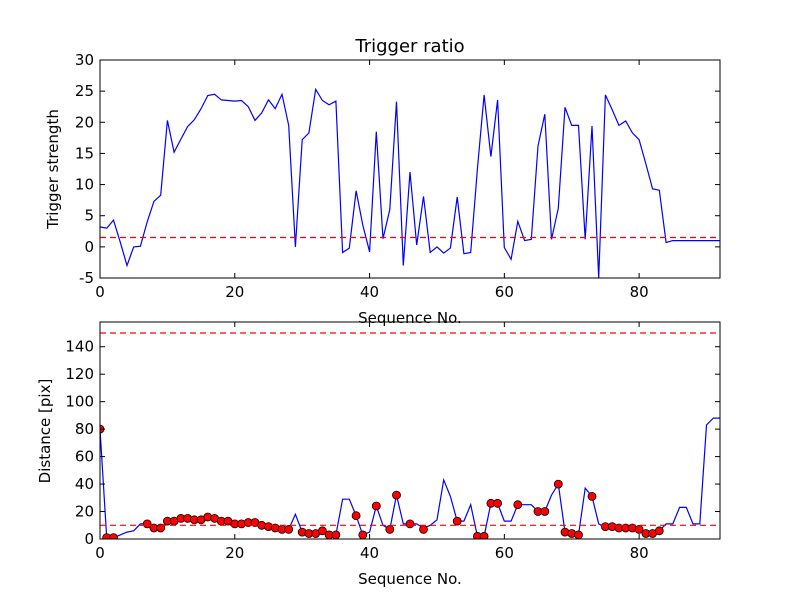  I want to click on y-tick-label: 30, so click(84, 60).